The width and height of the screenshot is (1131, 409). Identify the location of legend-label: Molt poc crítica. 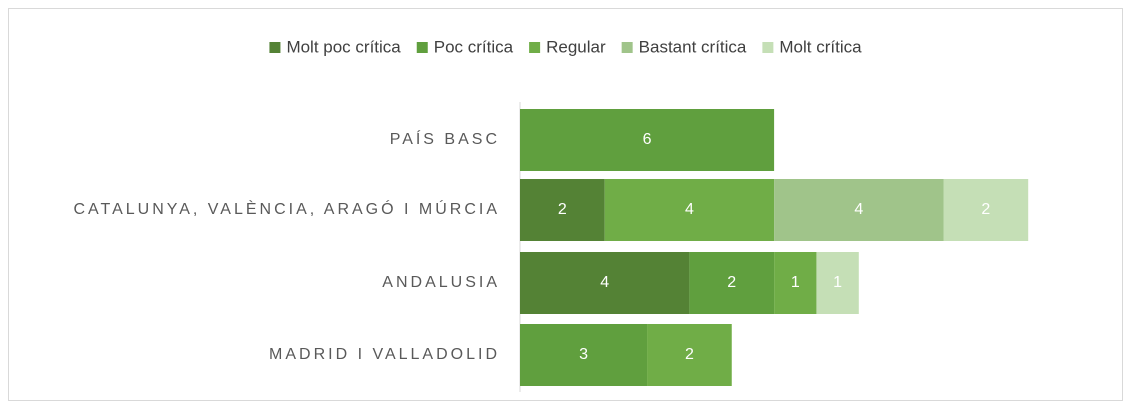
(343, 46).